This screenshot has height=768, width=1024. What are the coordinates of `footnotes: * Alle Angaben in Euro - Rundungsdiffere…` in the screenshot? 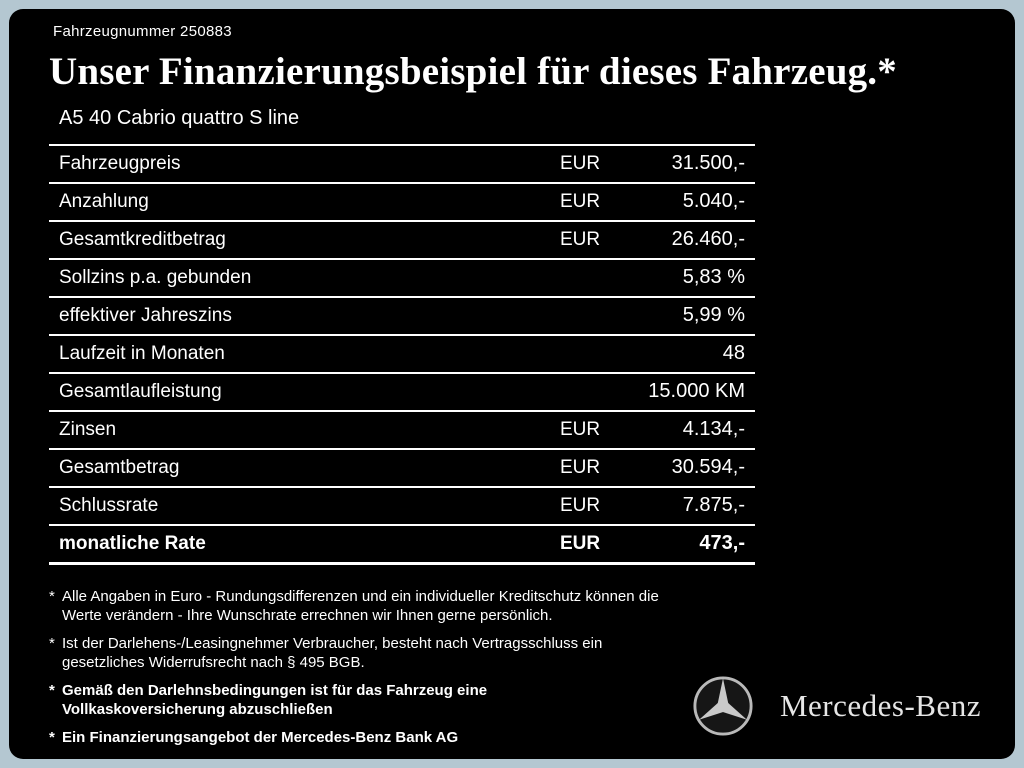 It's located at (405, 667).